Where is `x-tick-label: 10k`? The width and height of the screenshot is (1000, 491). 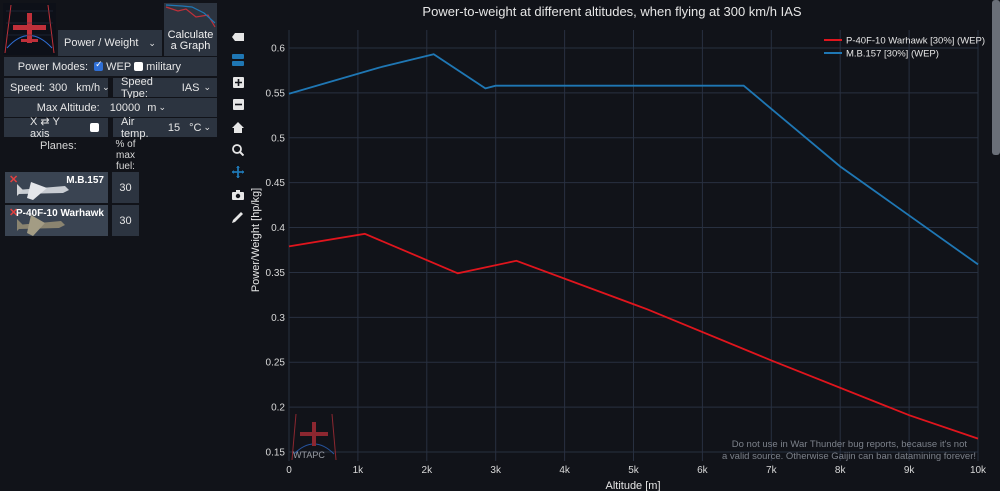
x-tick-label: 10k is located at coordinates (978, 470).